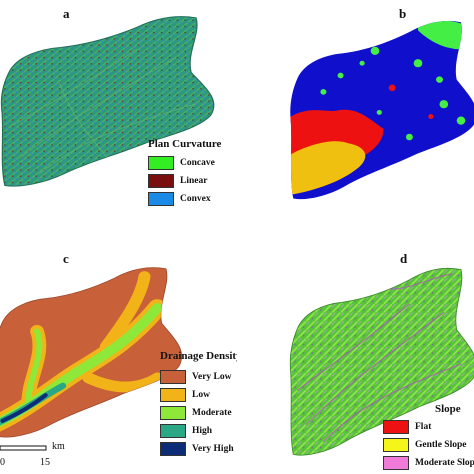  What do you see at coordinates (403, 13) in the screenshot?
I see `panel-label-b: b` at bounding box center [403, 13].